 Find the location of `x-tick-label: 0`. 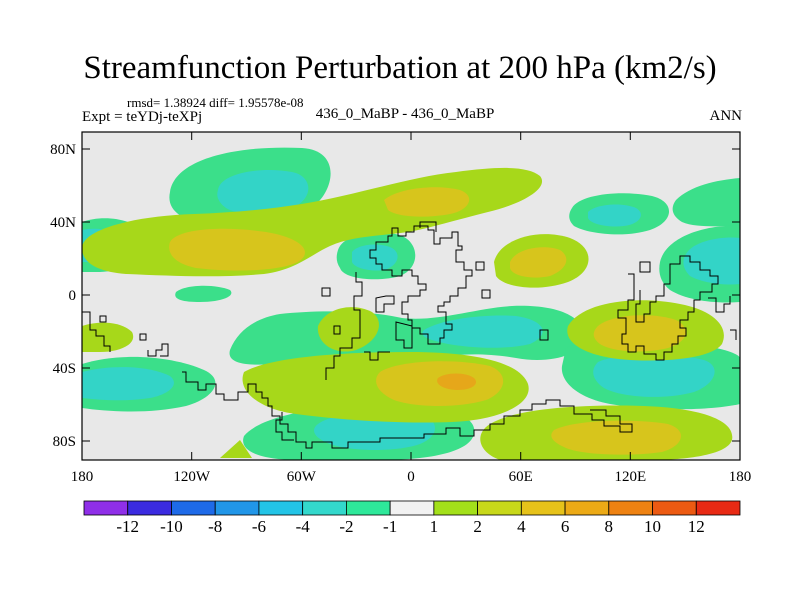

x-tick-label: 0 is located at coordinates (411, 477).